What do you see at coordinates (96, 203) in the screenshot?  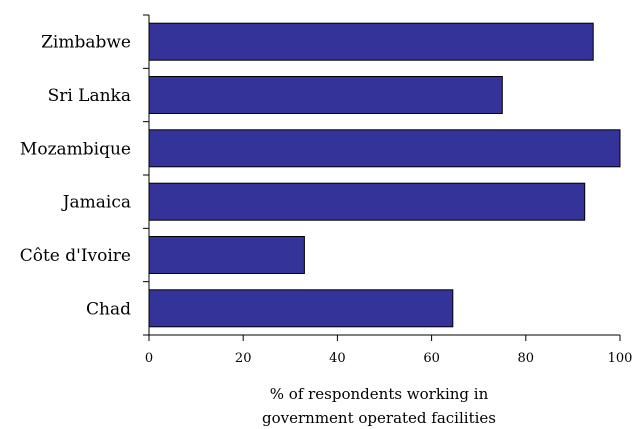 I see `category-label: Jamaica` at bounding box center [96, 203].